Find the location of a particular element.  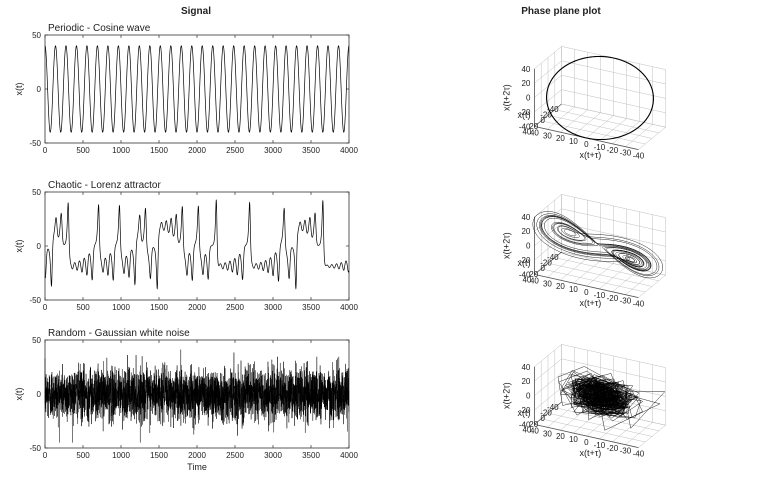

x-tick-label: 3500 is located at coordinates (311, 150).